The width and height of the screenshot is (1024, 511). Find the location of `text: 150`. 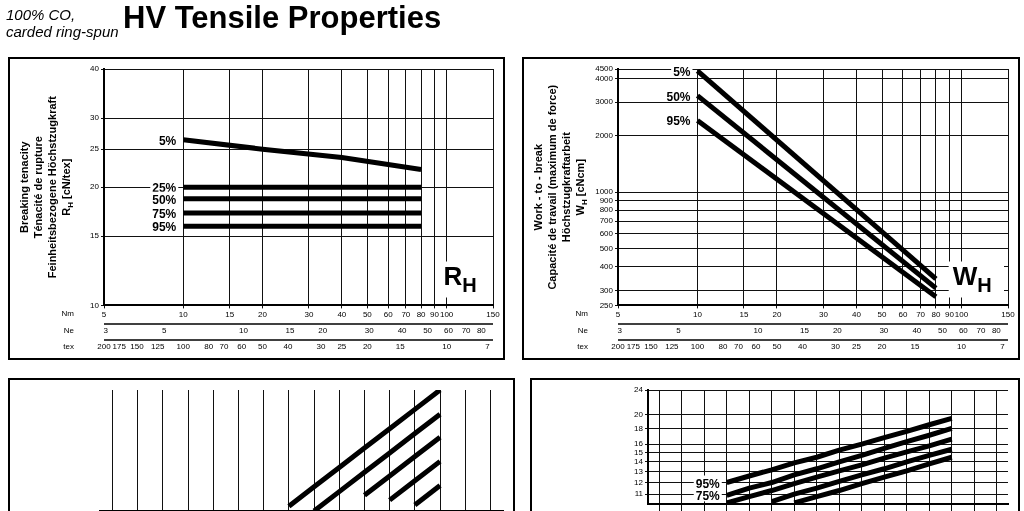

text: 150 is located at coordinates (137, 346).